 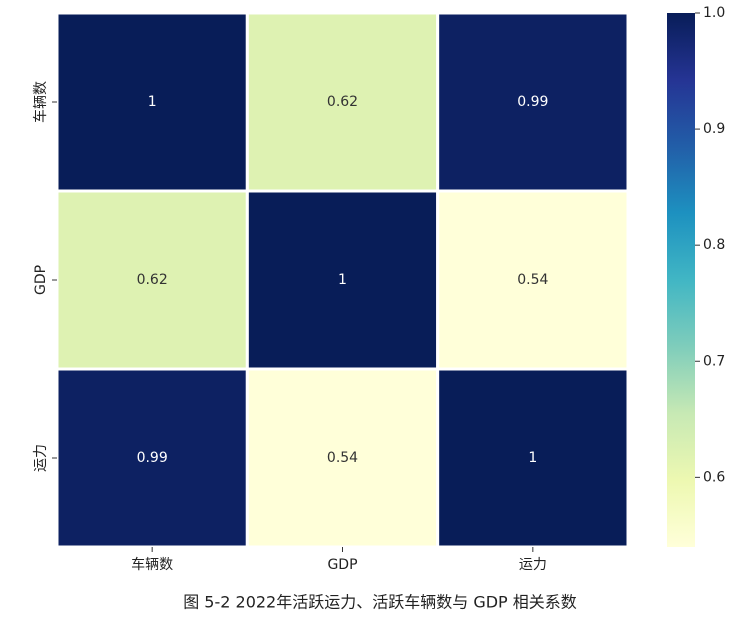 What do you see at coordinates (152, 564) in the screenshot?
I see `x-tick-label: 车辆数` at bounding box center [152, 564].